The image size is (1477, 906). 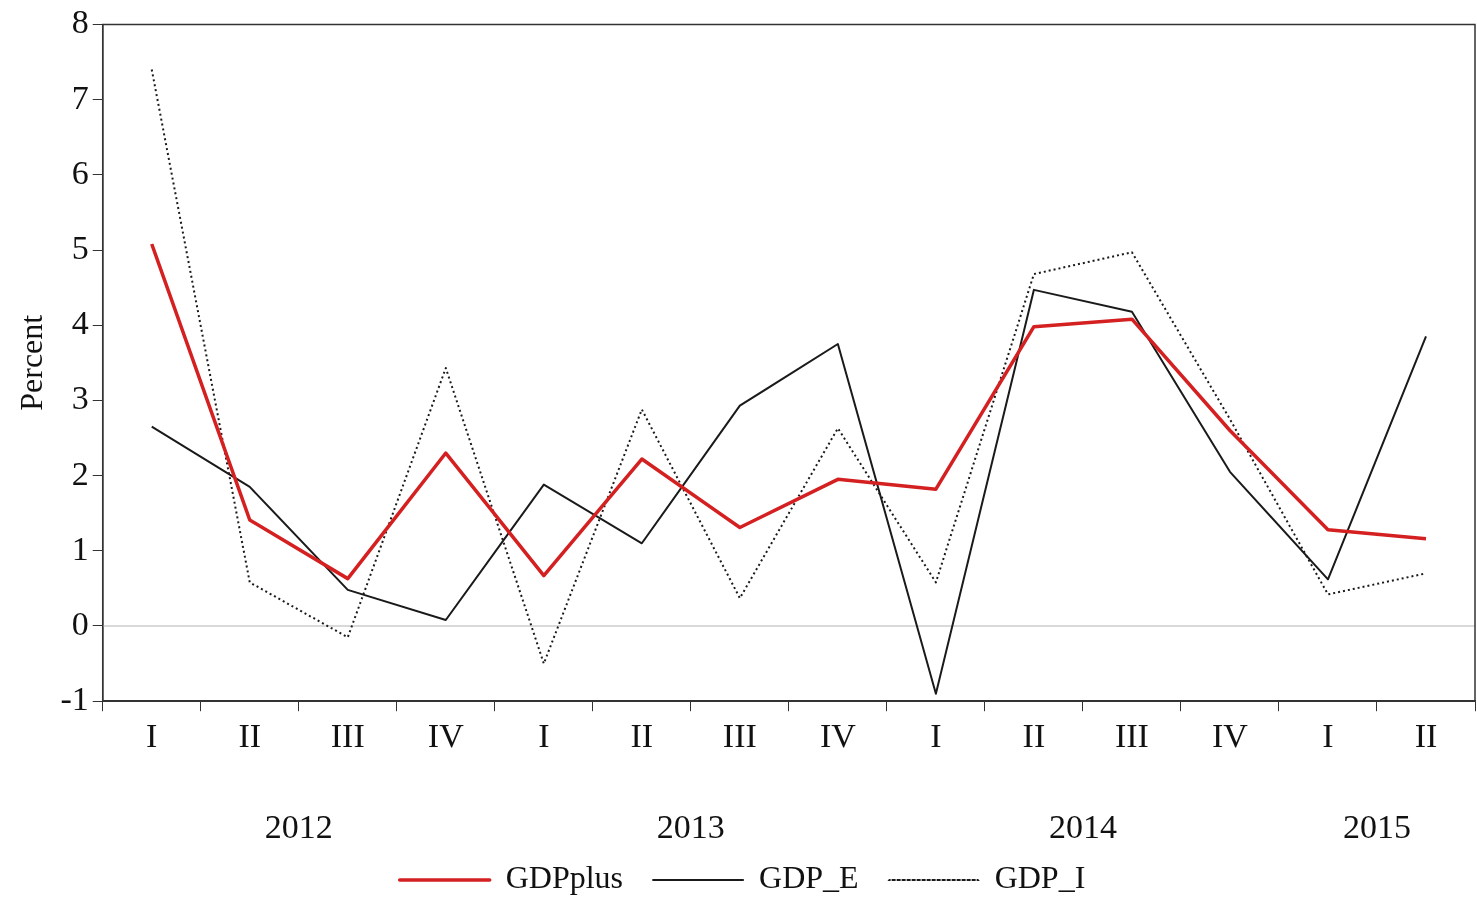 What do you see at coordinates (80, 398) in the screenshot?
I see `y-tick-label: 3` at bounding box center [80, 398].